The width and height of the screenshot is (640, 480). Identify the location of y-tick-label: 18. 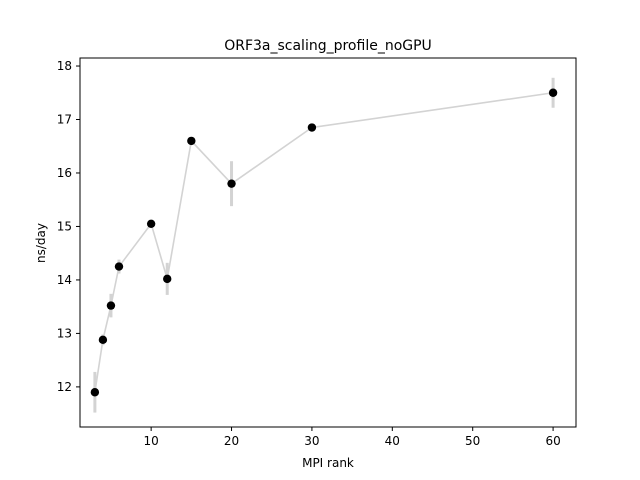
(64, 66).